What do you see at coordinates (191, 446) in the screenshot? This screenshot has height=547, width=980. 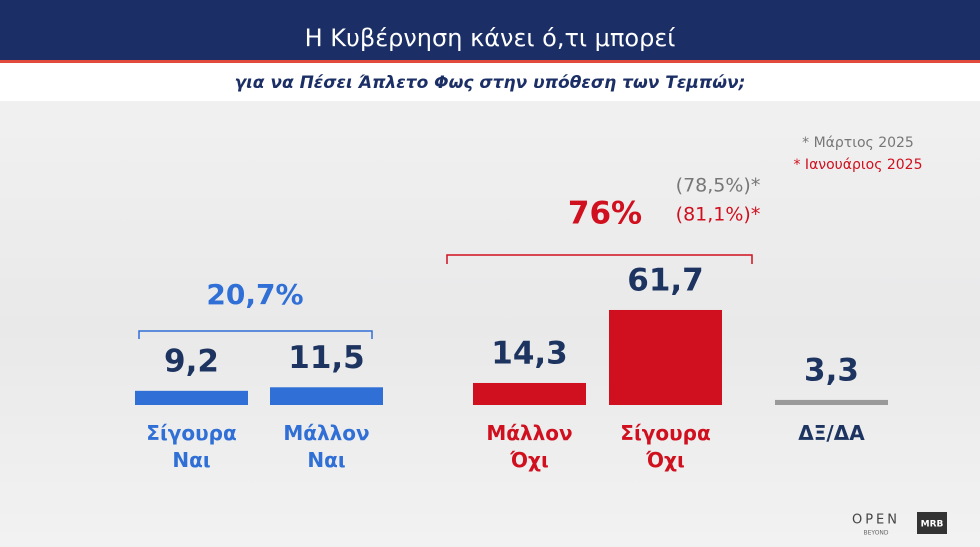 I see `category-label: Σίγουρα Ναι` at bounding box center [191, 446].